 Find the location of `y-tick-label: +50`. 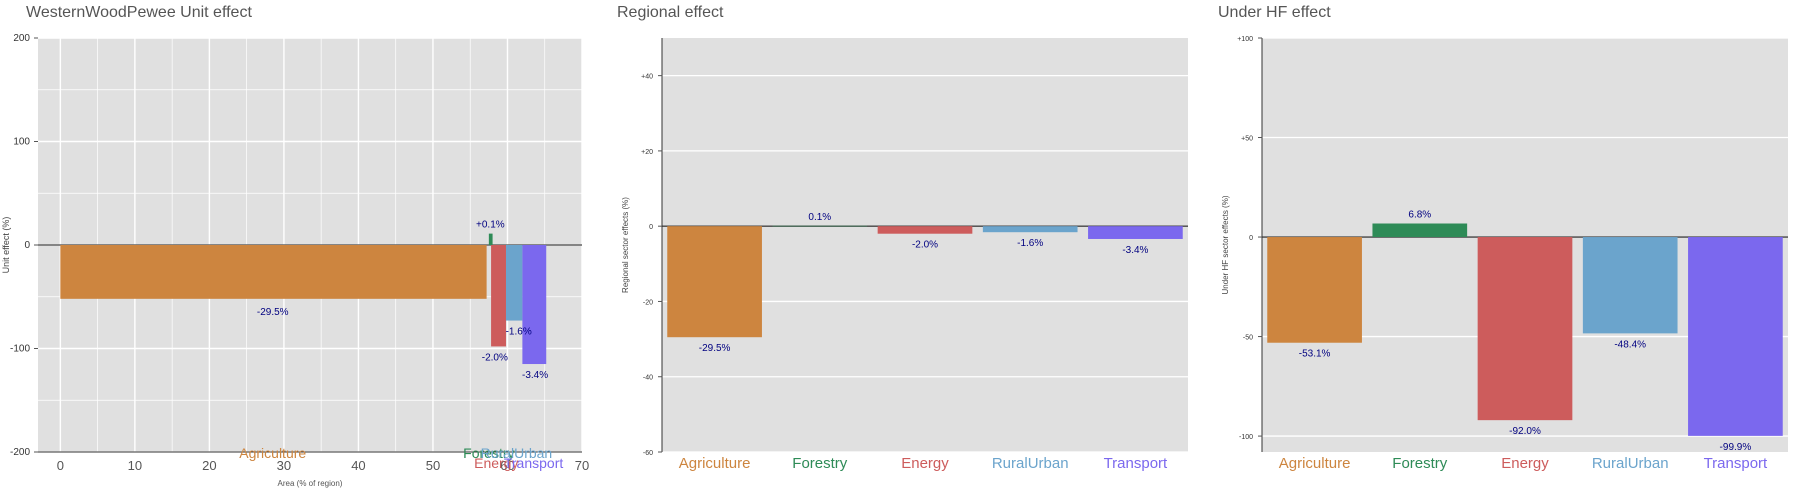

y-tick-label: +50 is located at coordinates (1247, 139).